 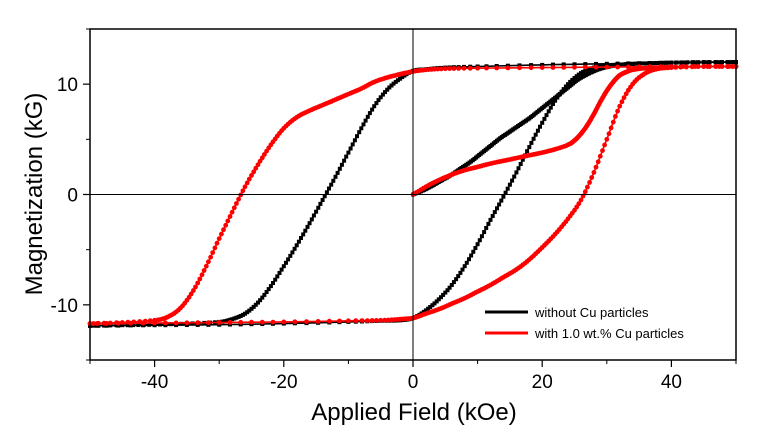 What do you see at coordinates (154, 382) in the screenshot?
I see `x-tick-label-0: -40` at bounding box center [154, 382].